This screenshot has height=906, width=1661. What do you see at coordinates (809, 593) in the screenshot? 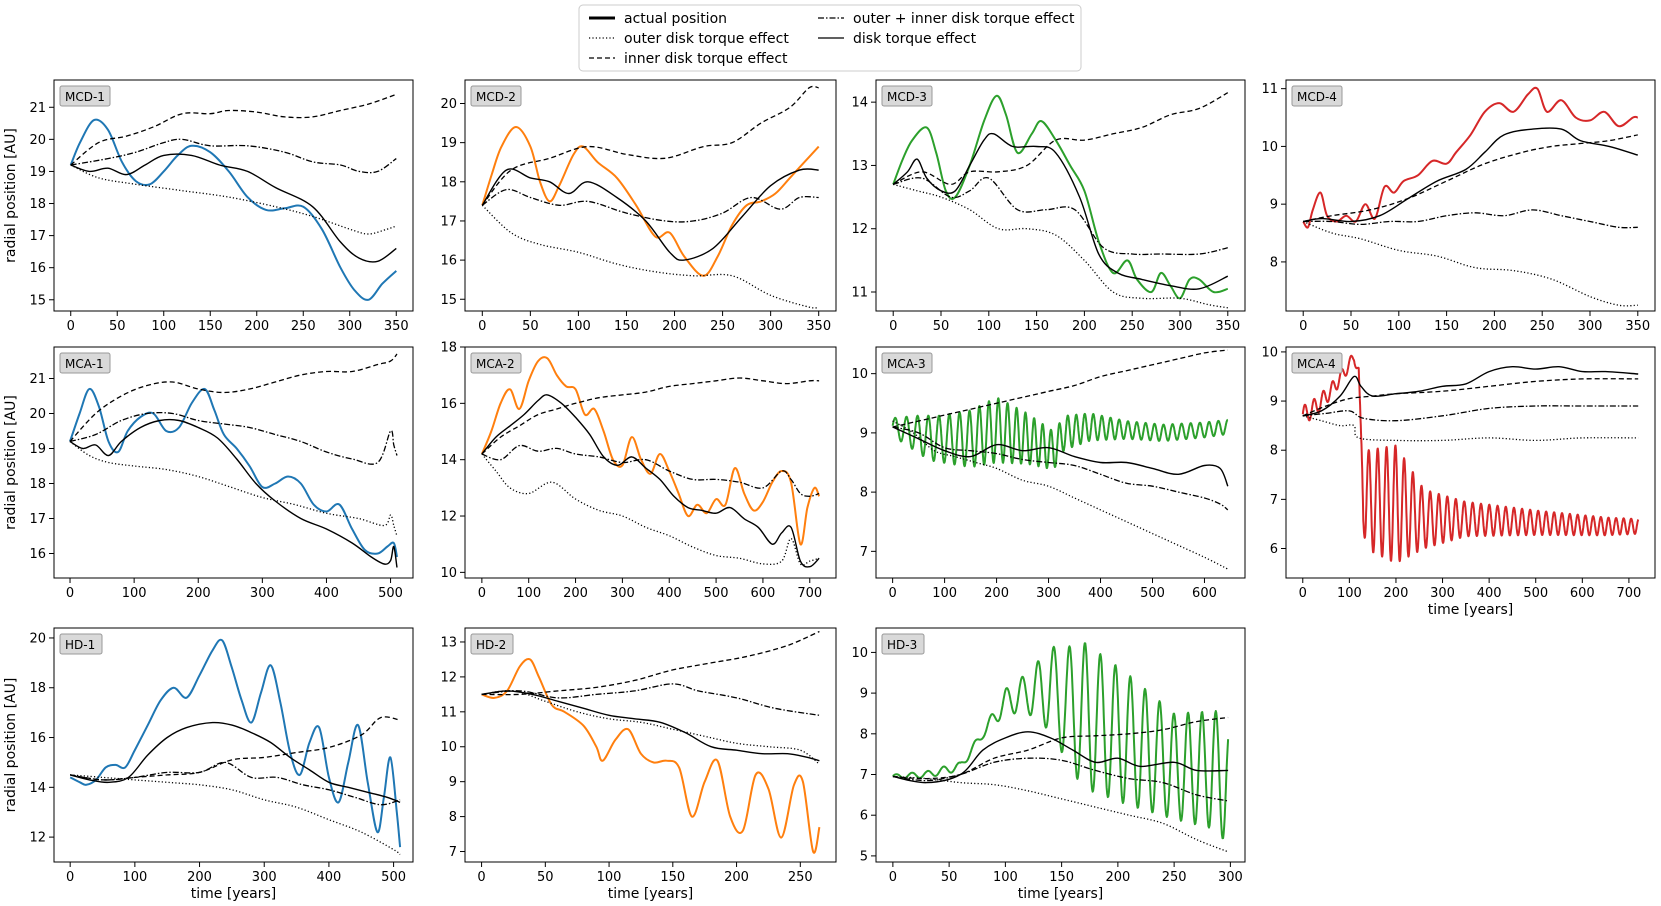
I see `x-tick-label: 700` at bounding box center [809, 593].